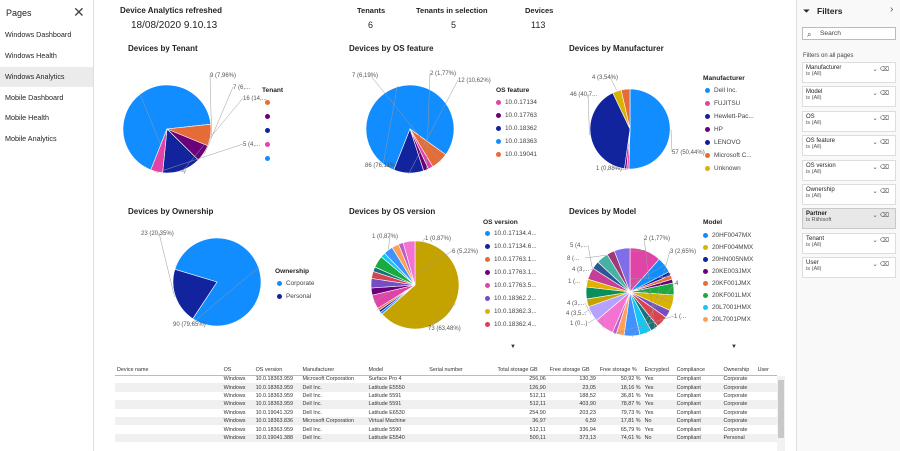 This screenshot has width=900, height=451. What do you see at coordinates (727, 271) in the screenshot?
I see `legend-item: 20KE003JMX` at bounding box center [727, 271].